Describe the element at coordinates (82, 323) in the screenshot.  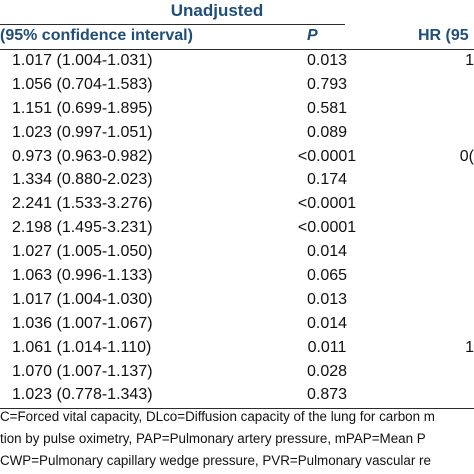
I see `ci-cell: 1.036 (1.007-1.067)` at that location.